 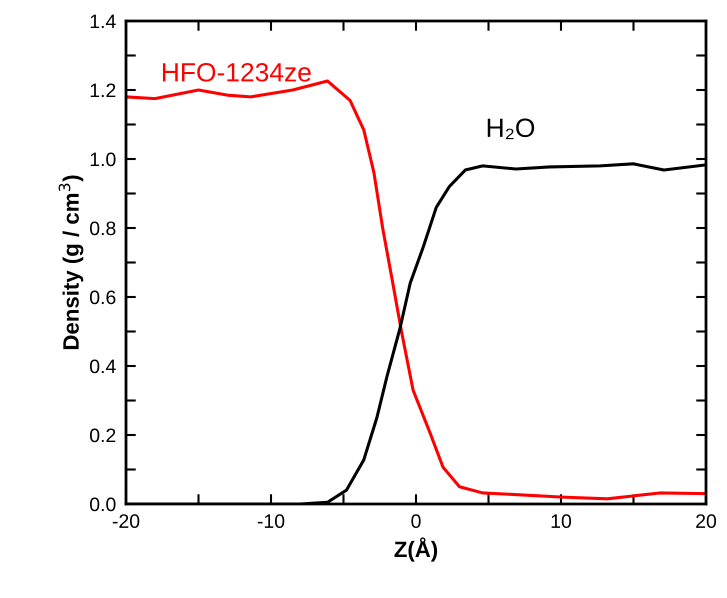 I want to click on x-tick-label: 20, so click(x=706, y=521).